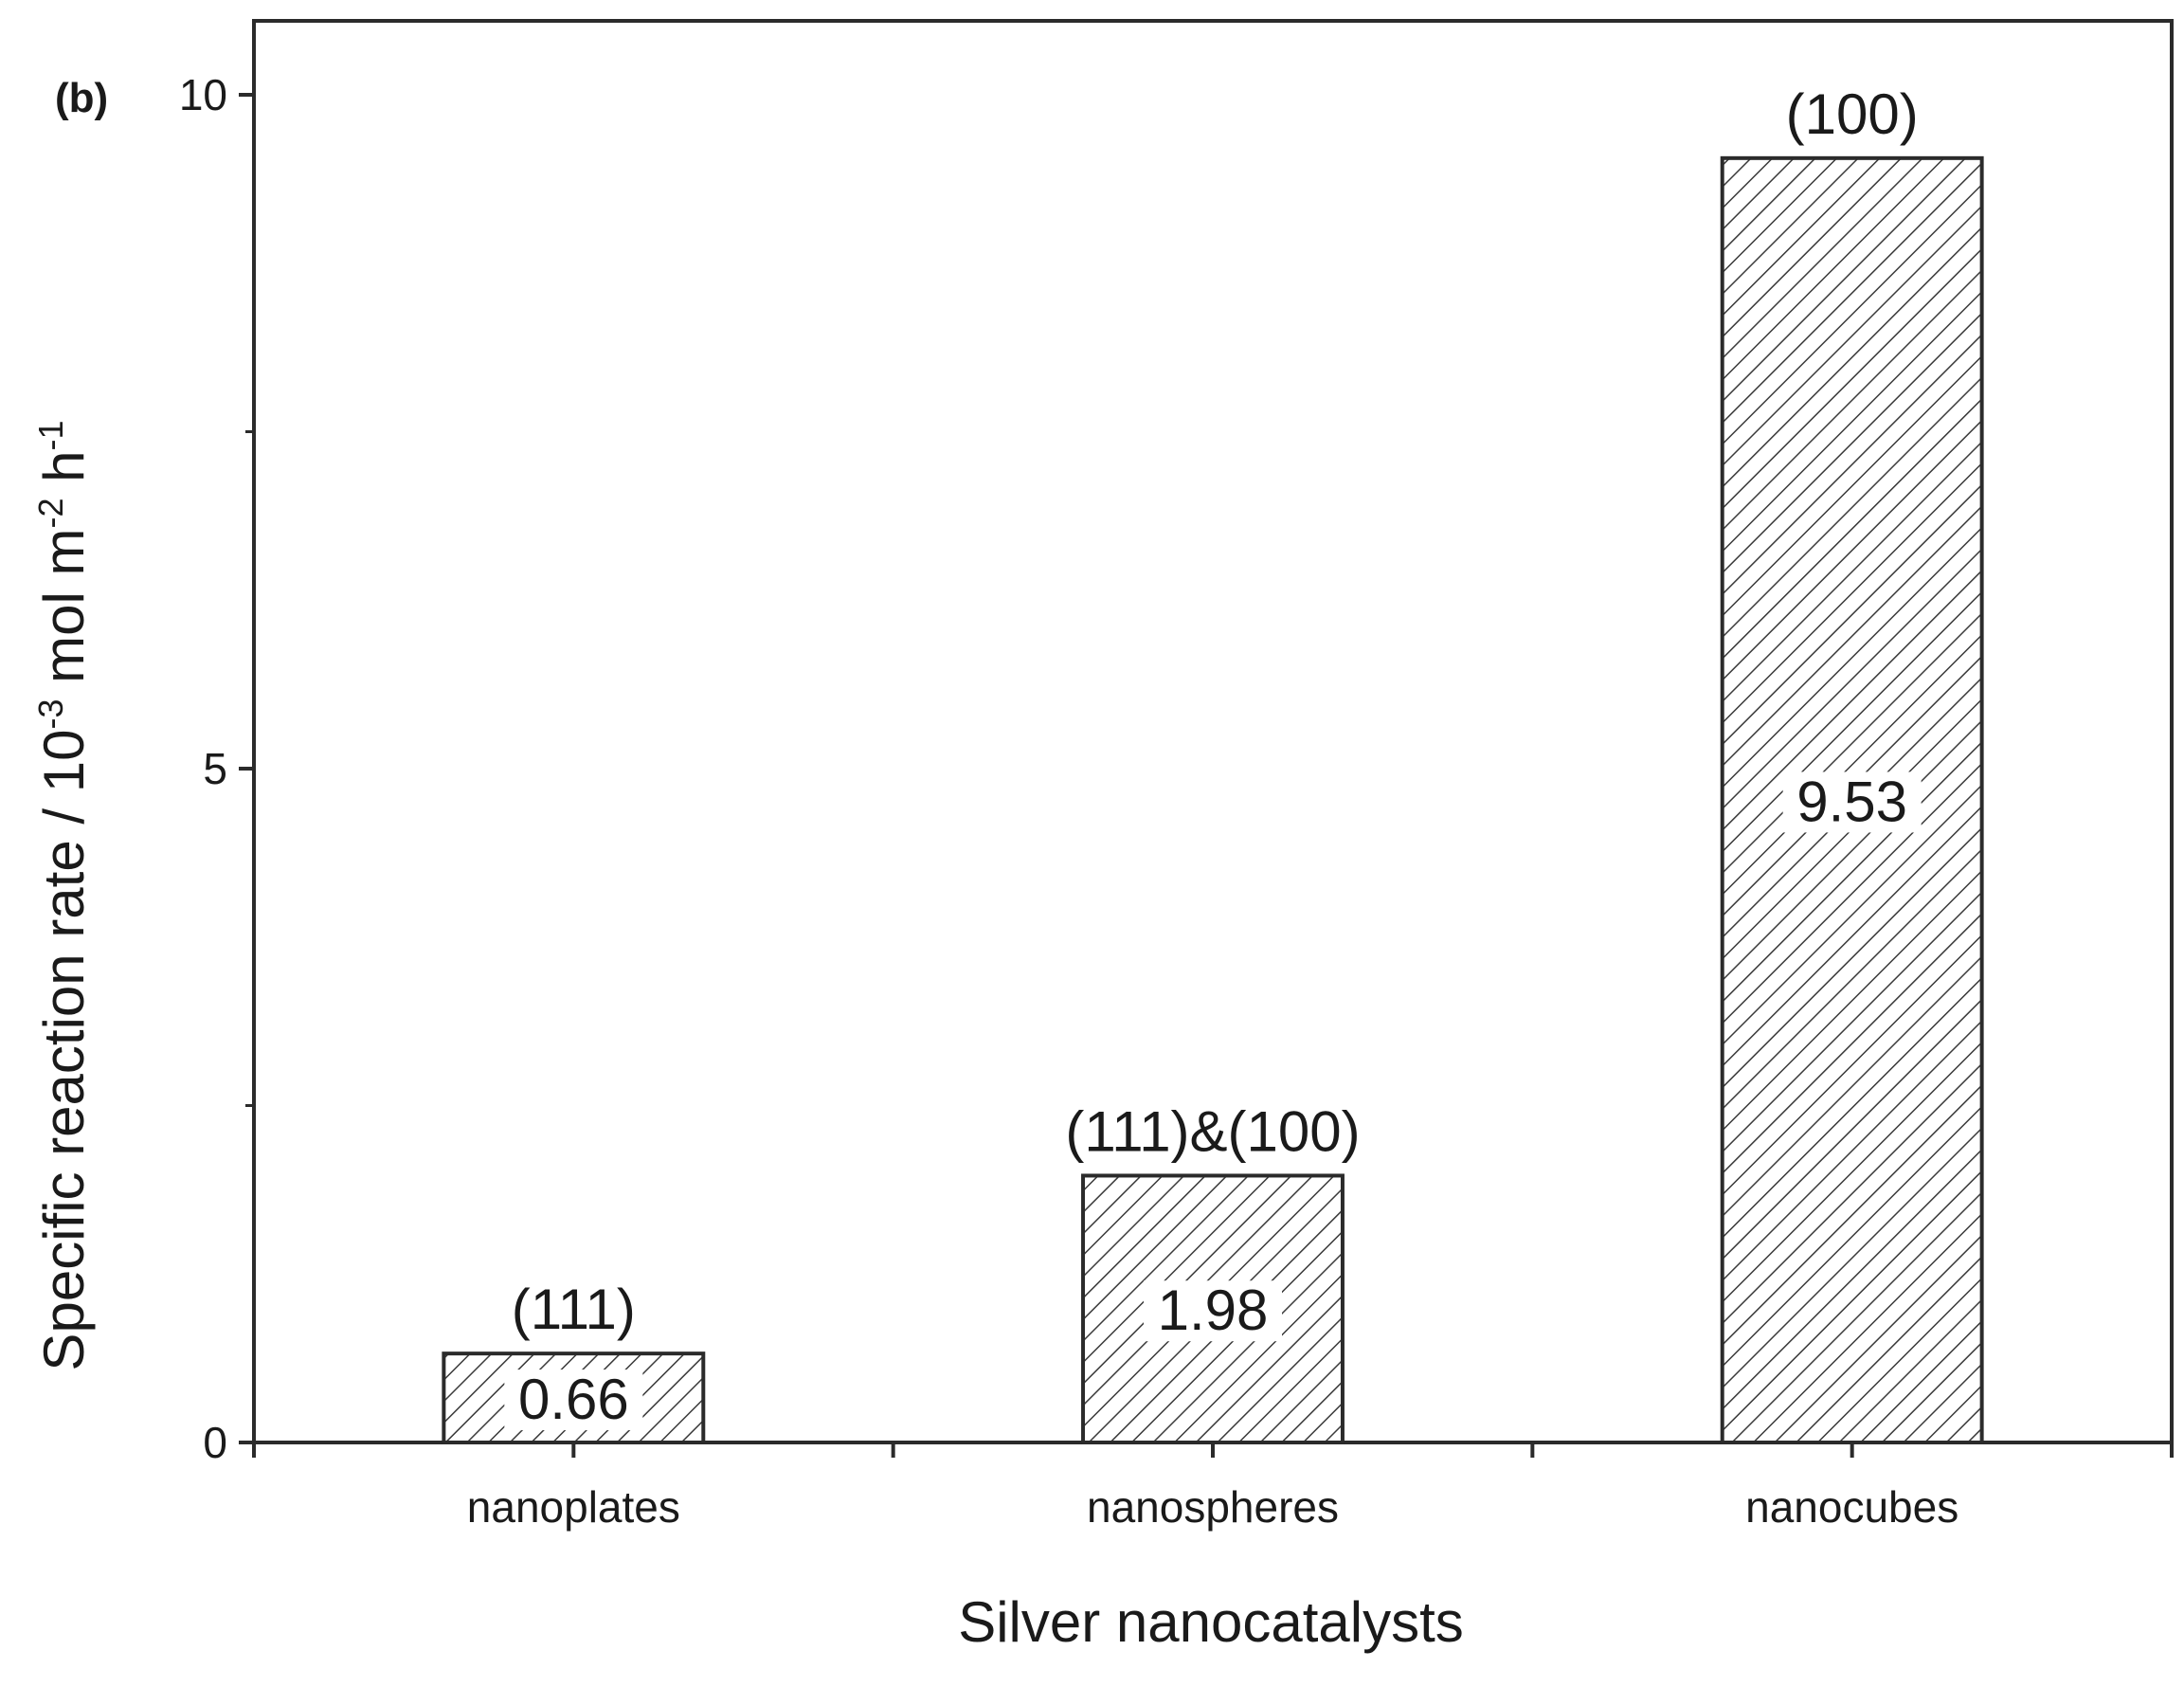 This screenshot has height=1687, width=2184. I want to click on y-axis-label-exp2: -2, so click(50, 514).